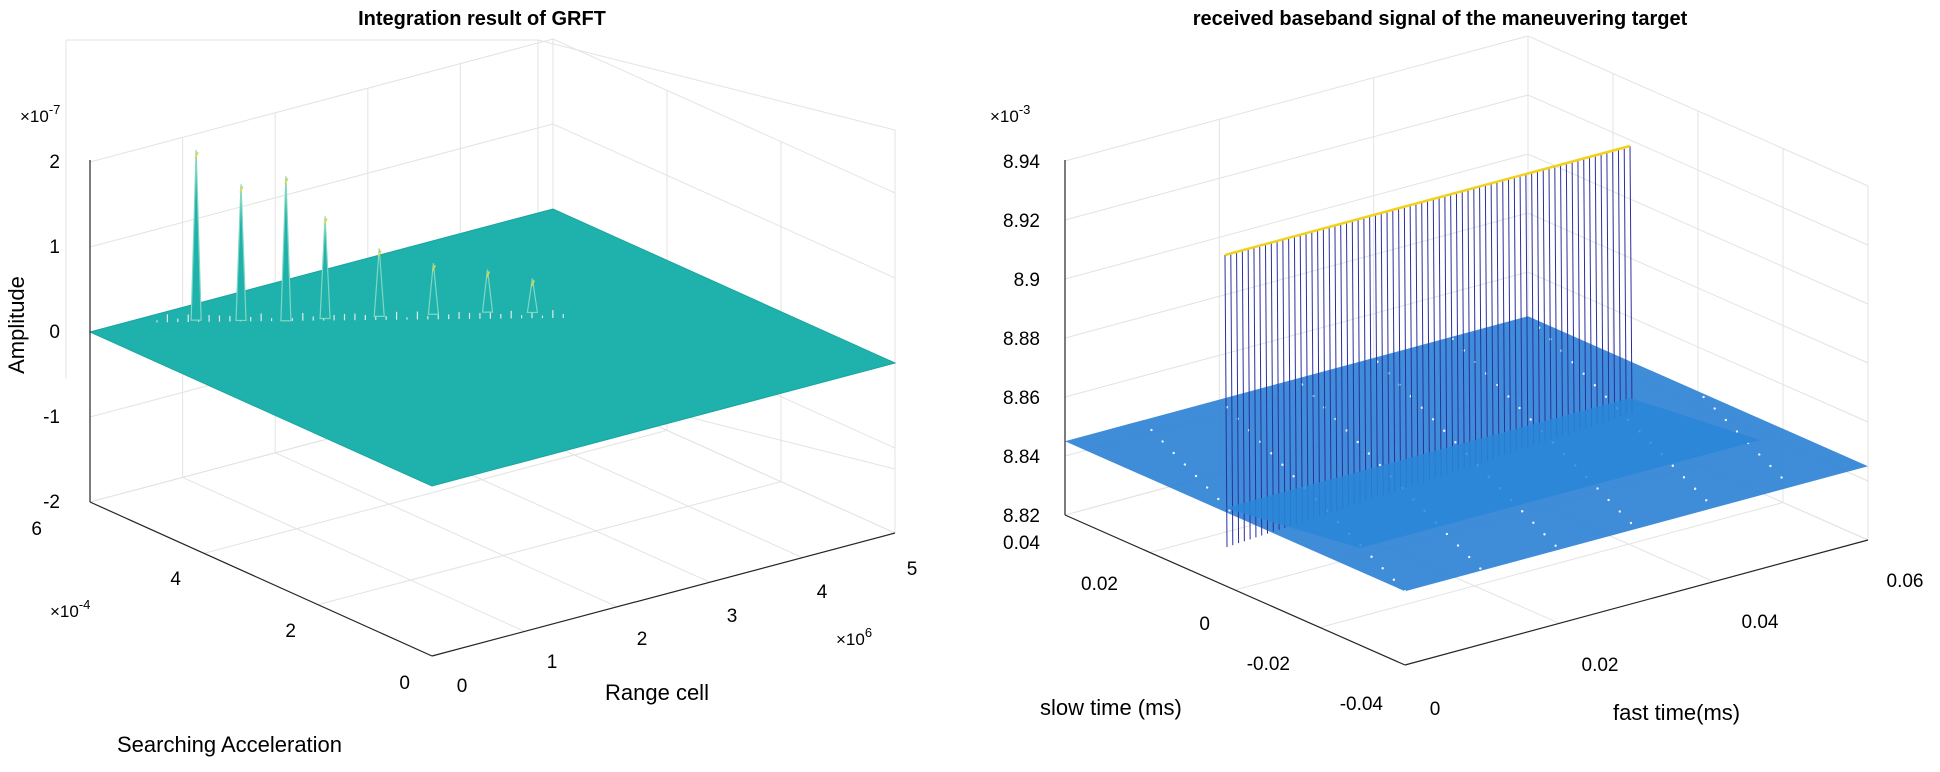 The height and width of the screenshot is (772, 1940). I want to click on right-z-tick: 8.82, so click(1021, 516).